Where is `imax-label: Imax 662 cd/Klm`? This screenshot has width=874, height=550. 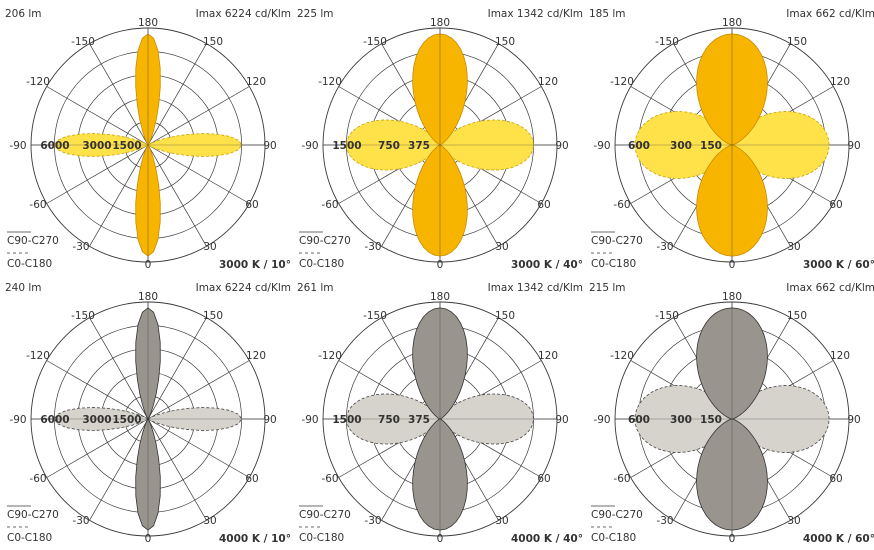
imax-label: Imax 662 cd/Klm is located at coordinates (830, 288).